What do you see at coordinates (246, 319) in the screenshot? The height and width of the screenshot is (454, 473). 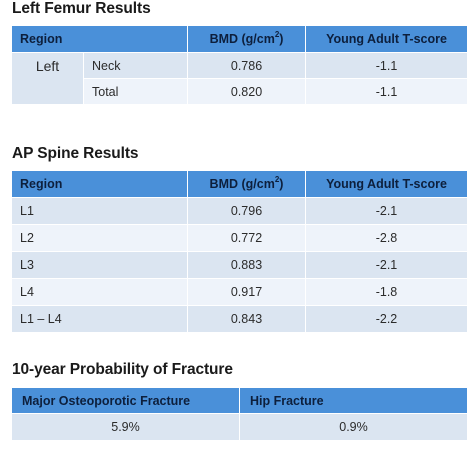 I see `bmd-cell: 0.843` at bounding box center [246, 319].